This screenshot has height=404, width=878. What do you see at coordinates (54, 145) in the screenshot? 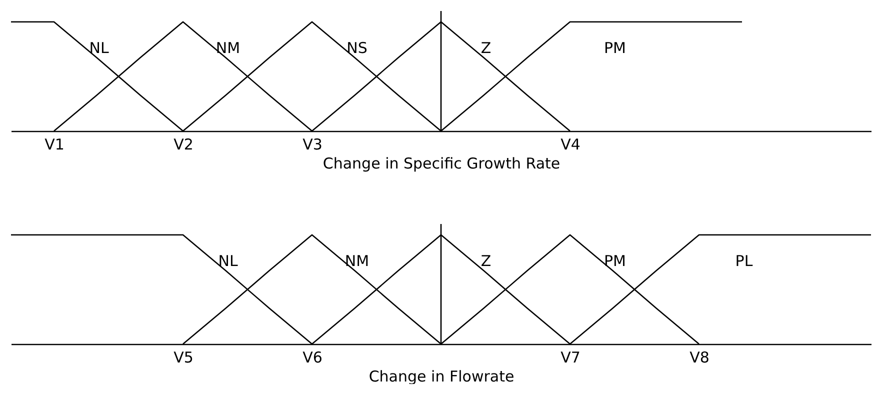
I see `x-tick-label: V1` at bounding box center [54, 145].